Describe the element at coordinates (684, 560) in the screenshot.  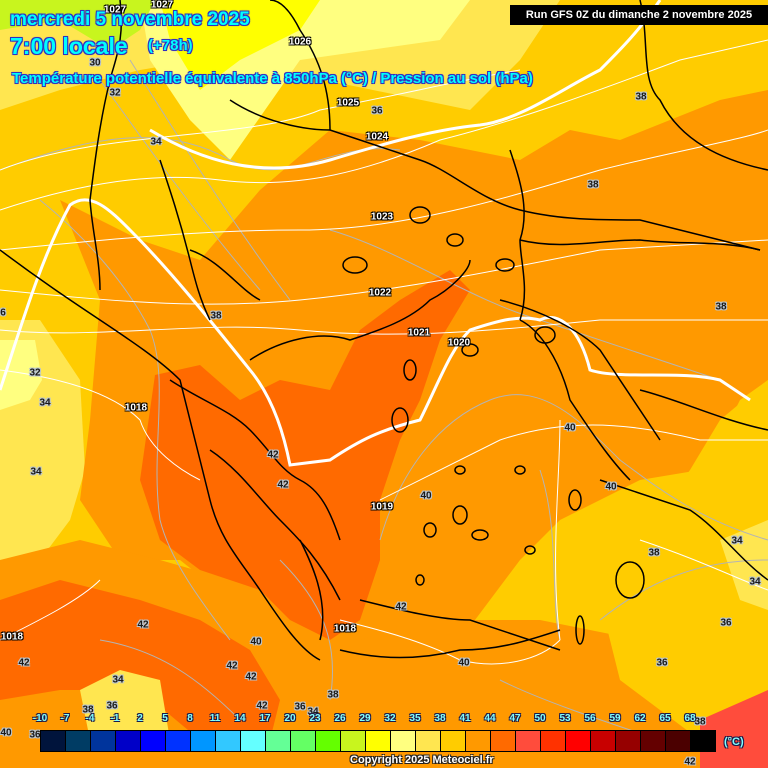
I see `field-35-38-east` at that location.